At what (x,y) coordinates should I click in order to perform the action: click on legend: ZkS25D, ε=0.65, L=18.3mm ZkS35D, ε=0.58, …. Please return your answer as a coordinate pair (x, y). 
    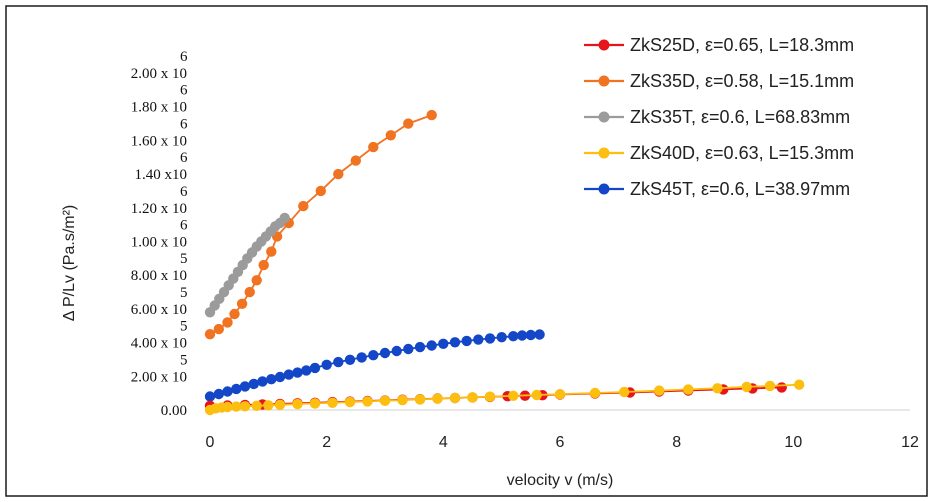
    Looking at the image, I should click on (719, 117).